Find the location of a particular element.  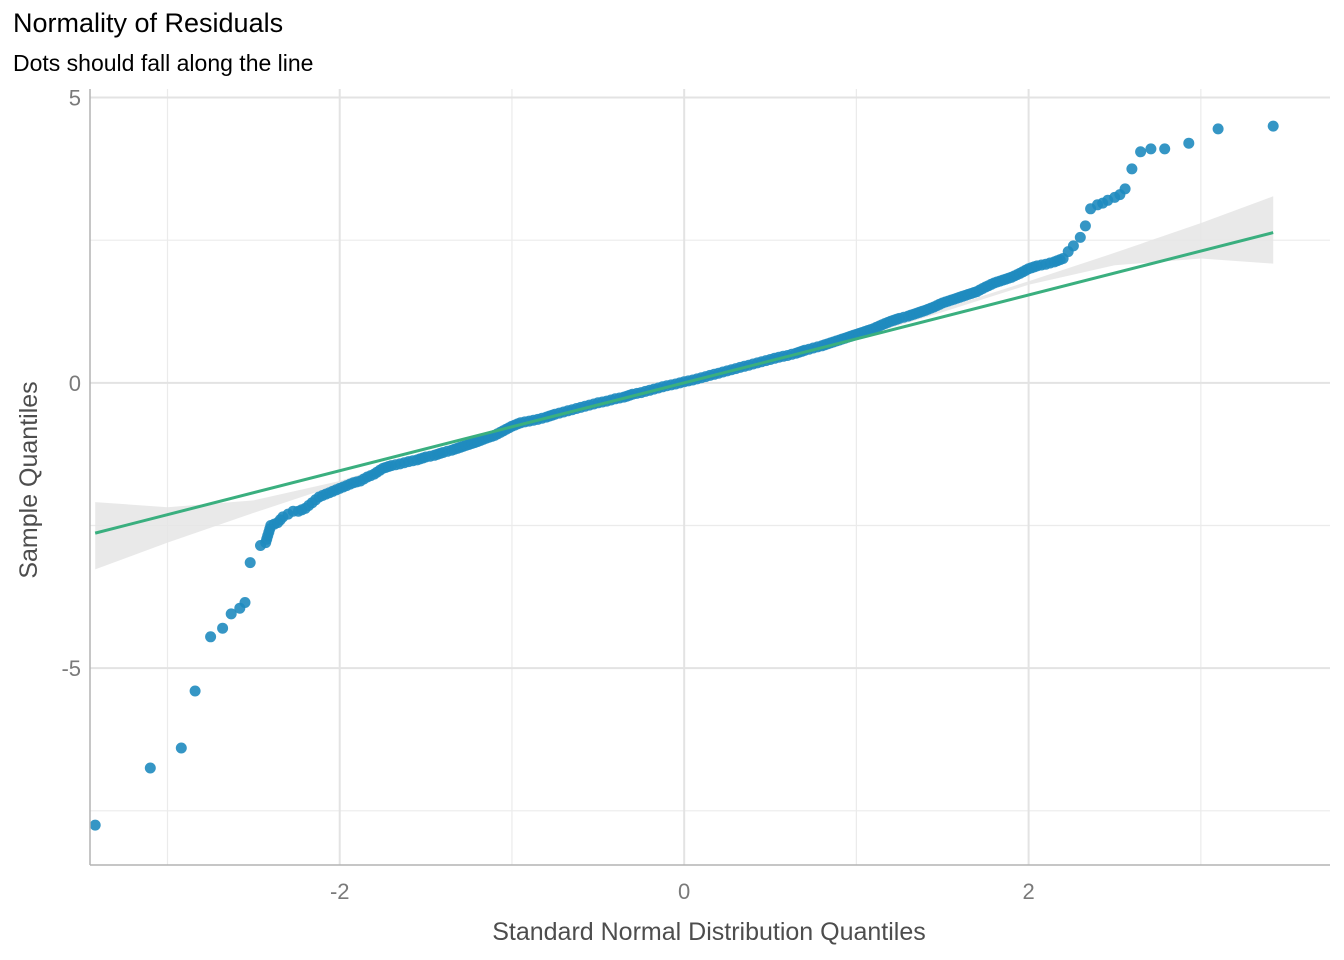

y-tick-label: -5 is located at coordinates (71, 668).